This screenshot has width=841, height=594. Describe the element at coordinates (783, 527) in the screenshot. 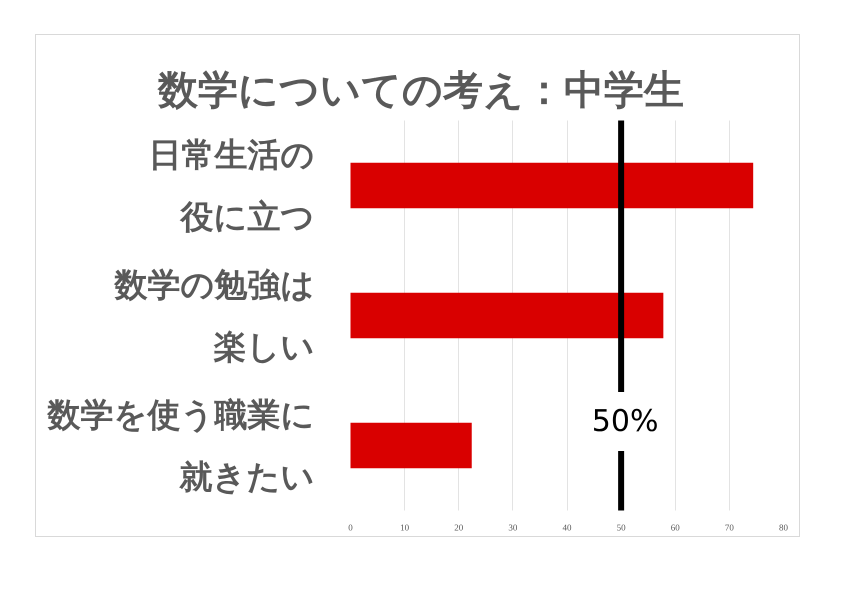

I see `x-tick-label: 80` at that location.